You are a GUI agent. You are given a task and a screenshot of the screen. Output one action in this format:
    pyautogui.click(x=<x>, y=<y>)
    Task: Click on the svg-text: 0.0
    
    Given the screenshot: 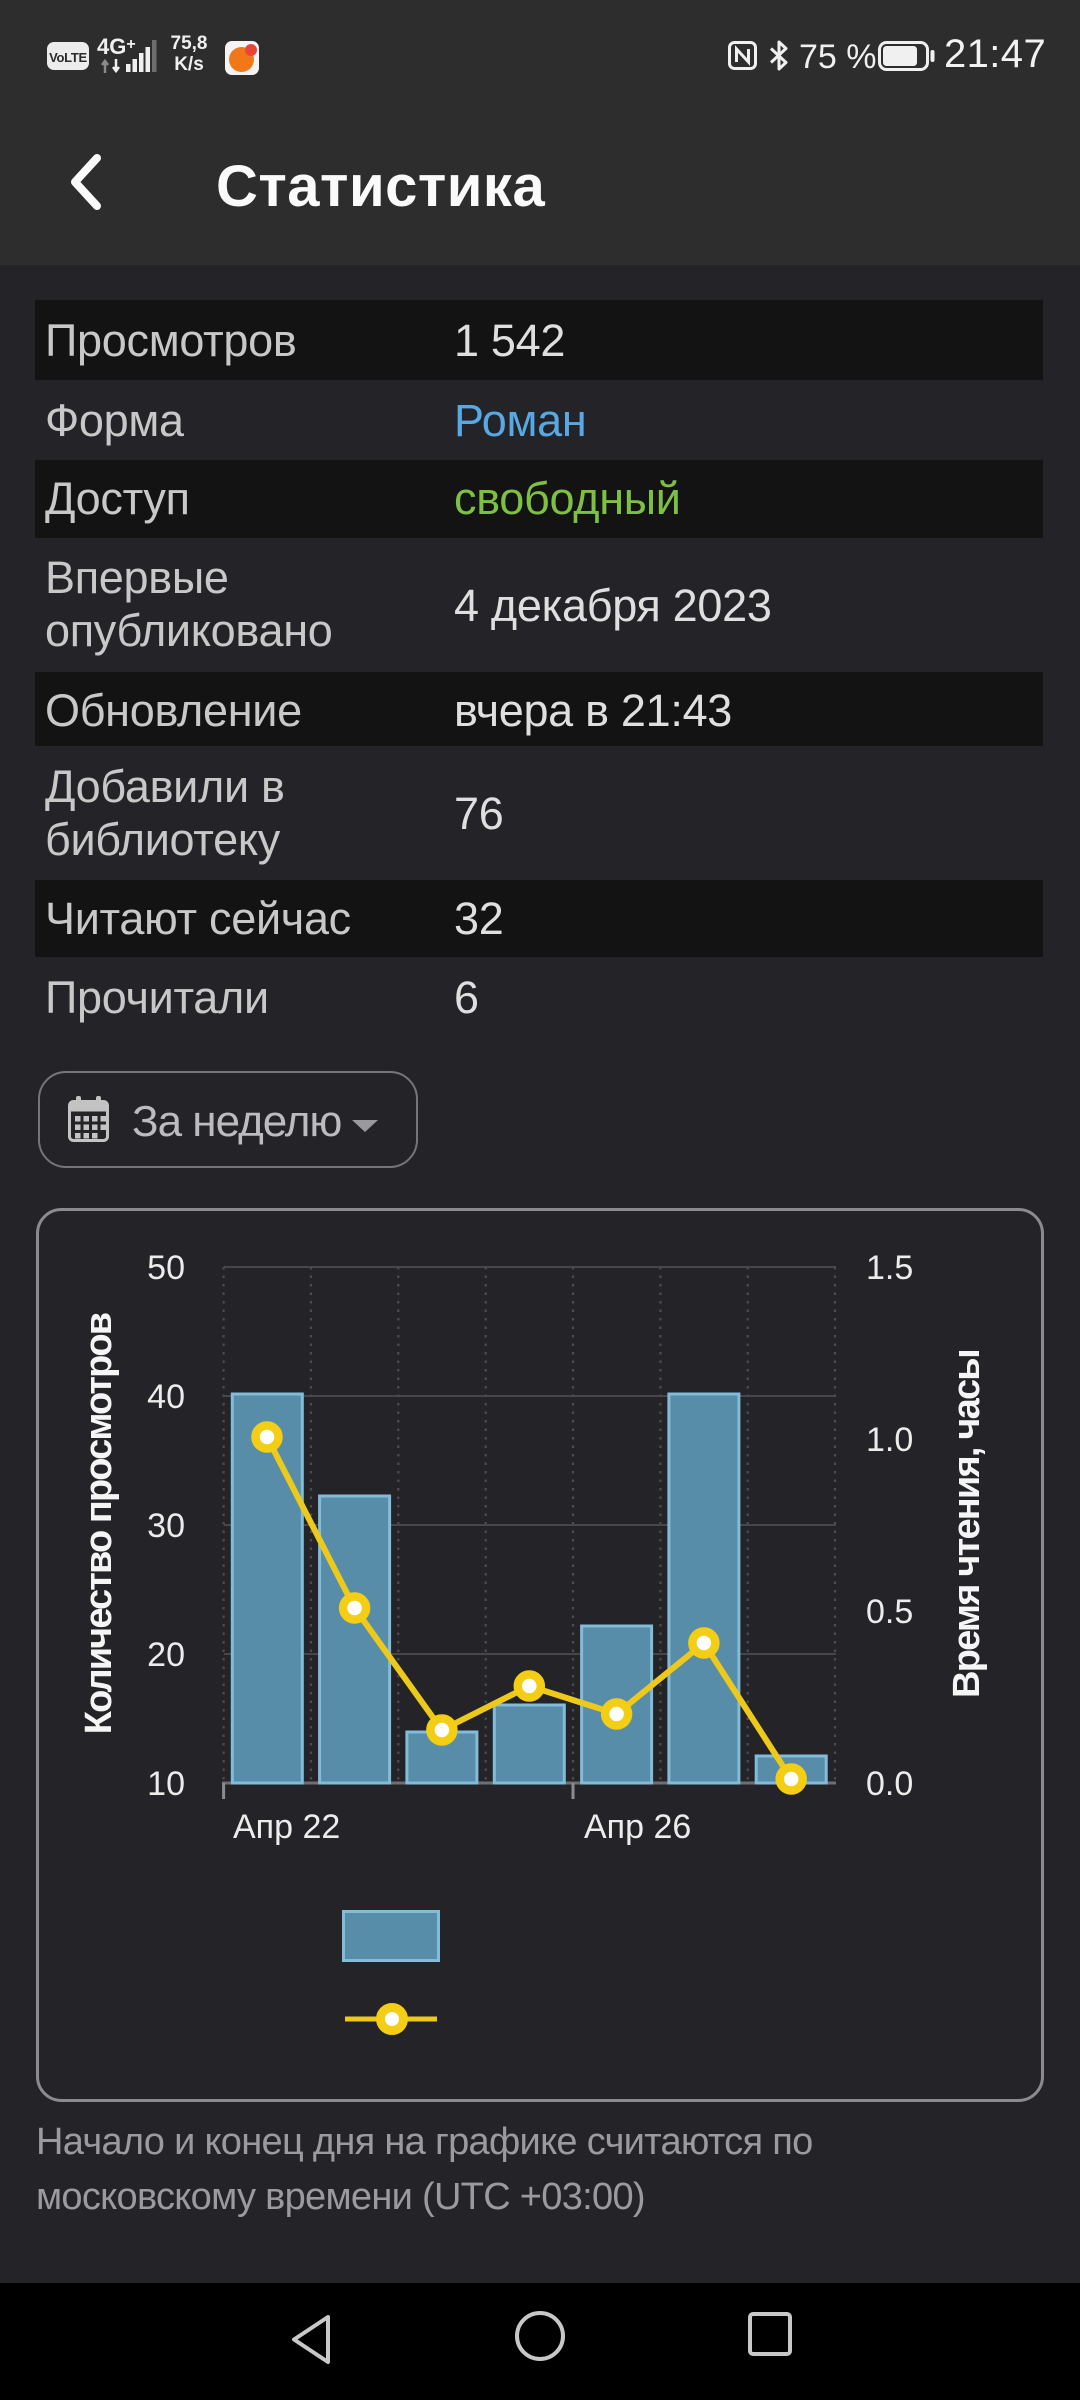 What is the action you would take?
    pyautogui.click(x=889, y=1784)
    